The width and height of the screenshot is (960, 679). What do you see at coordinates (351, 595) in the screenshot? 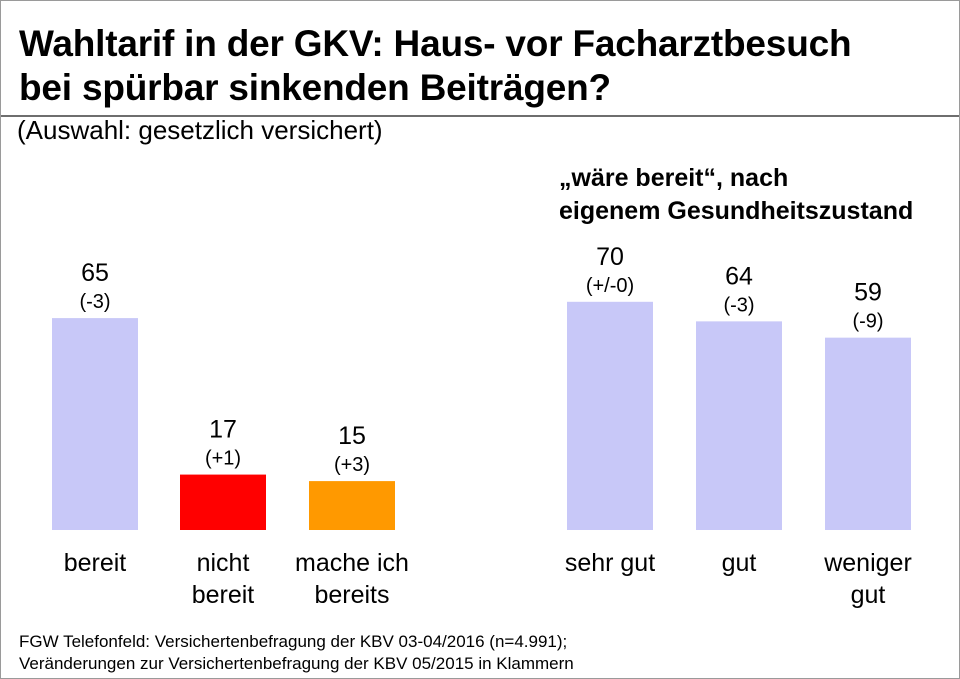
I see `category-label-0-2-1: bereits` at bounding box center [351, 595].